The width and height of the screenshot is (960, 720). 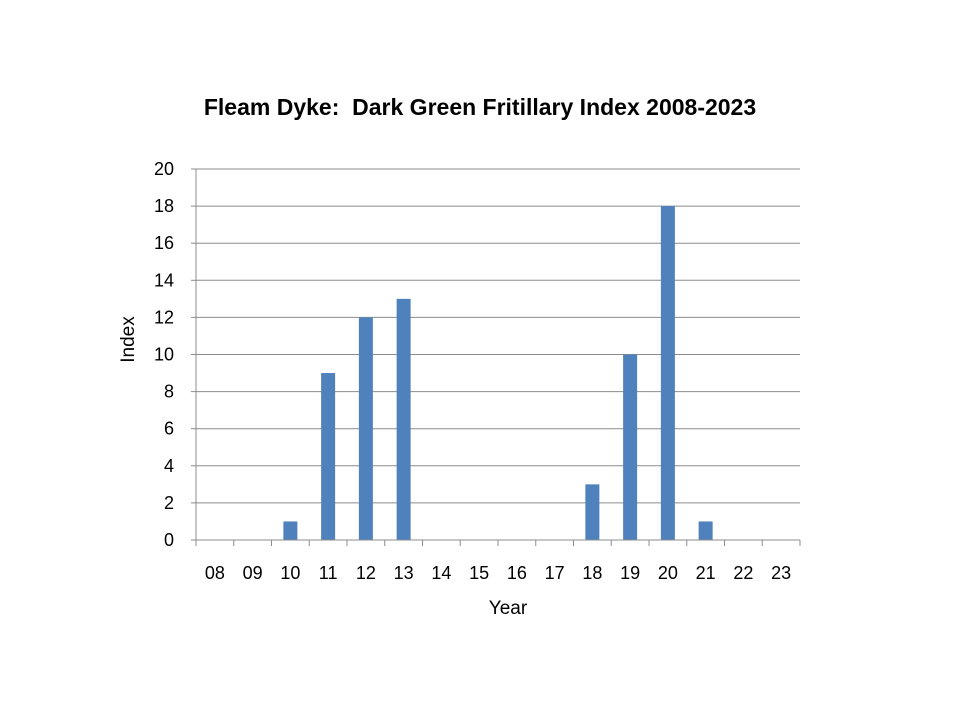 What do you see at coordinates (668, 573) in the screenshot?
I see `x-tick-label: 20` at bounding box center [668, 573].